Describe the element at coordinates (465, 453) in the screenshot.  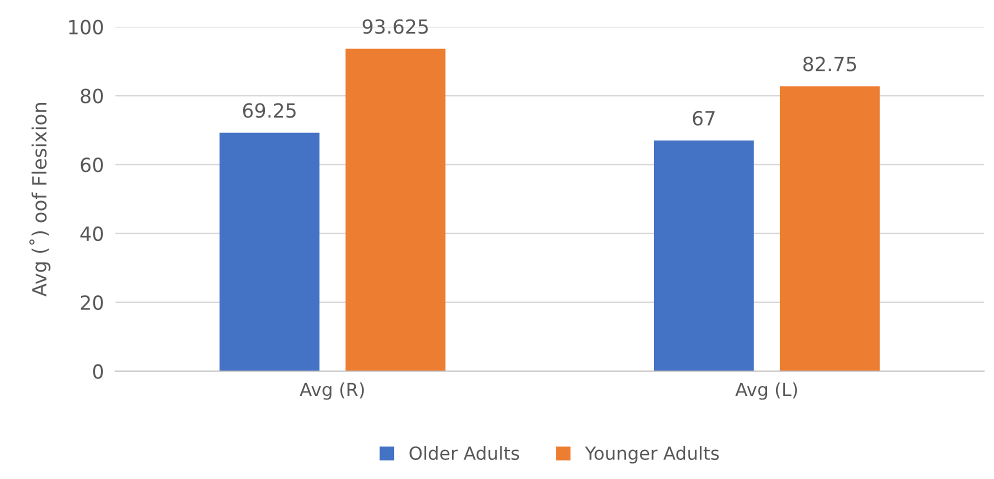
I see `legend-label: Older Adults` at that location.